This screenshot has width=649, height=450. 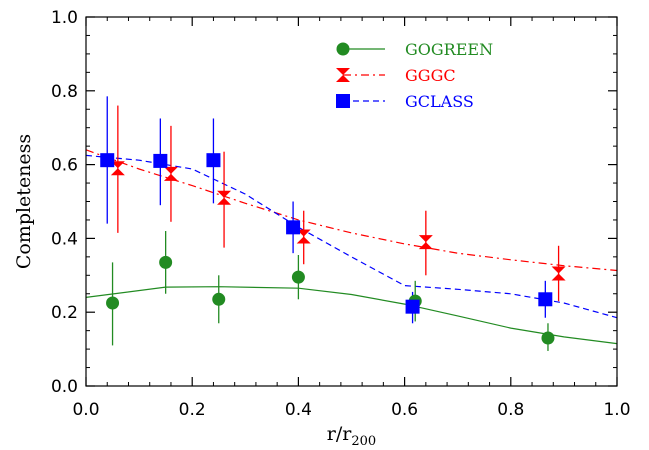 I want to click on y-tick-label: 0.2, so click(x=64, y=313).